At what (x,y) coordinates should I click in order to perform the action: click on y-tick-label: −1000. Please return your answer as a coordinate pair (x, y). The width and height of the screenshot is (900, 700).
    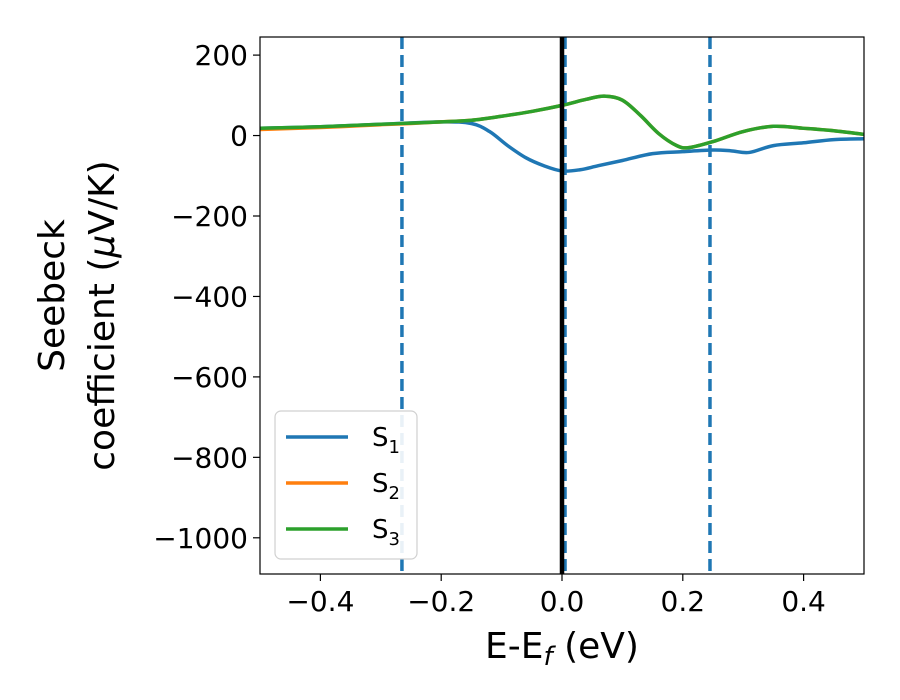
    Looking at the image, I should click on (200, 538).